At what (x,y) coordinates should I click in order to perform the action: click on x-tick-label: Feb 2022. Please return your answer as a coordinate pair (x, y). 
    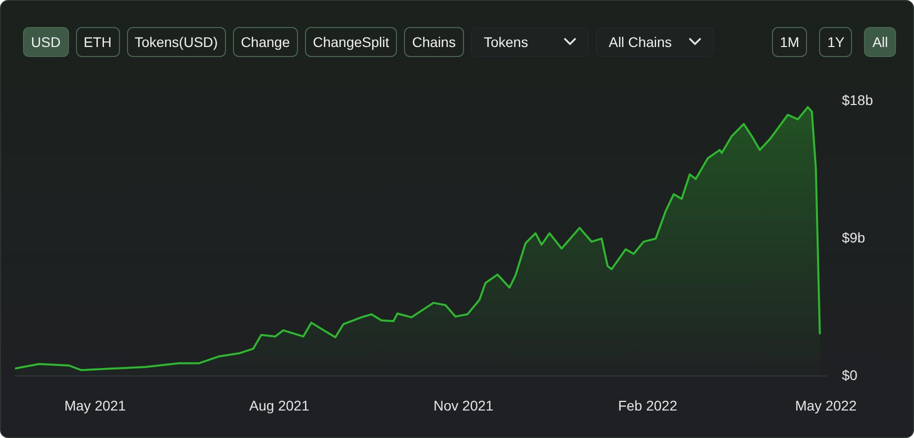
    Looking at the image, I should click on (648, 405).